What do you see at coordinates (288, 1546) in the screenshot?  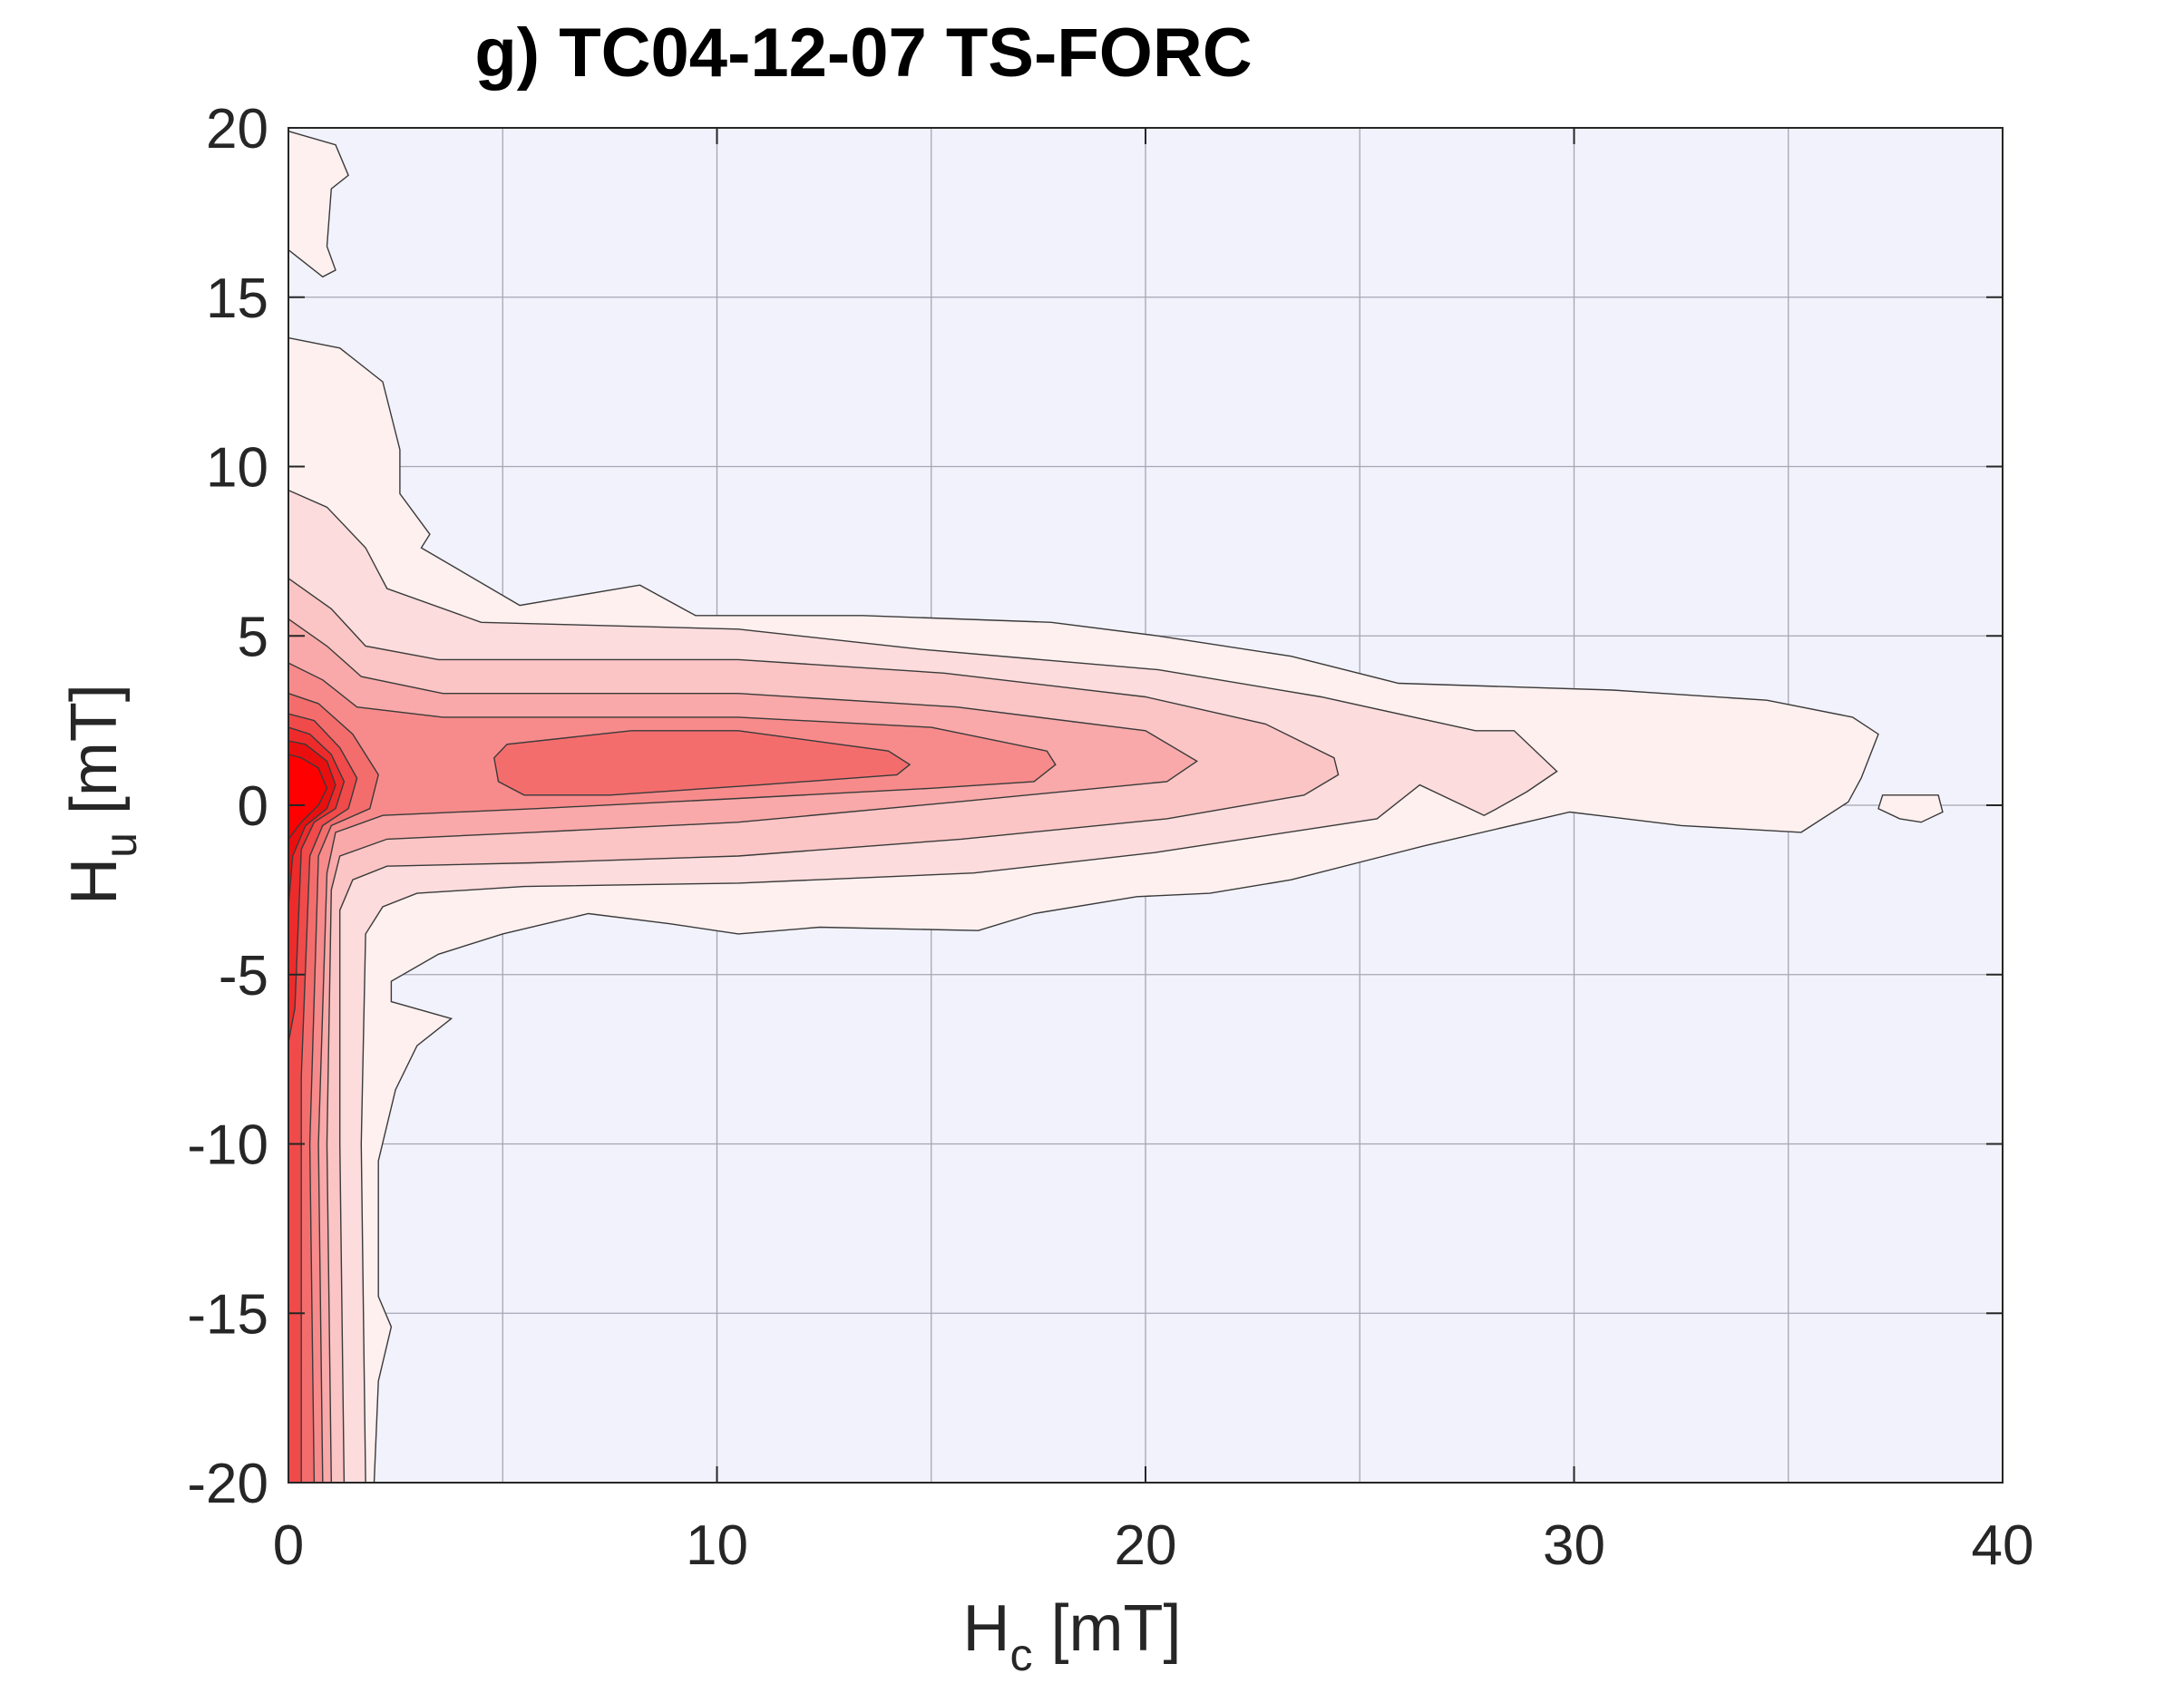 I see `x-tick-label: 0` at bounding box center [288, 1546].